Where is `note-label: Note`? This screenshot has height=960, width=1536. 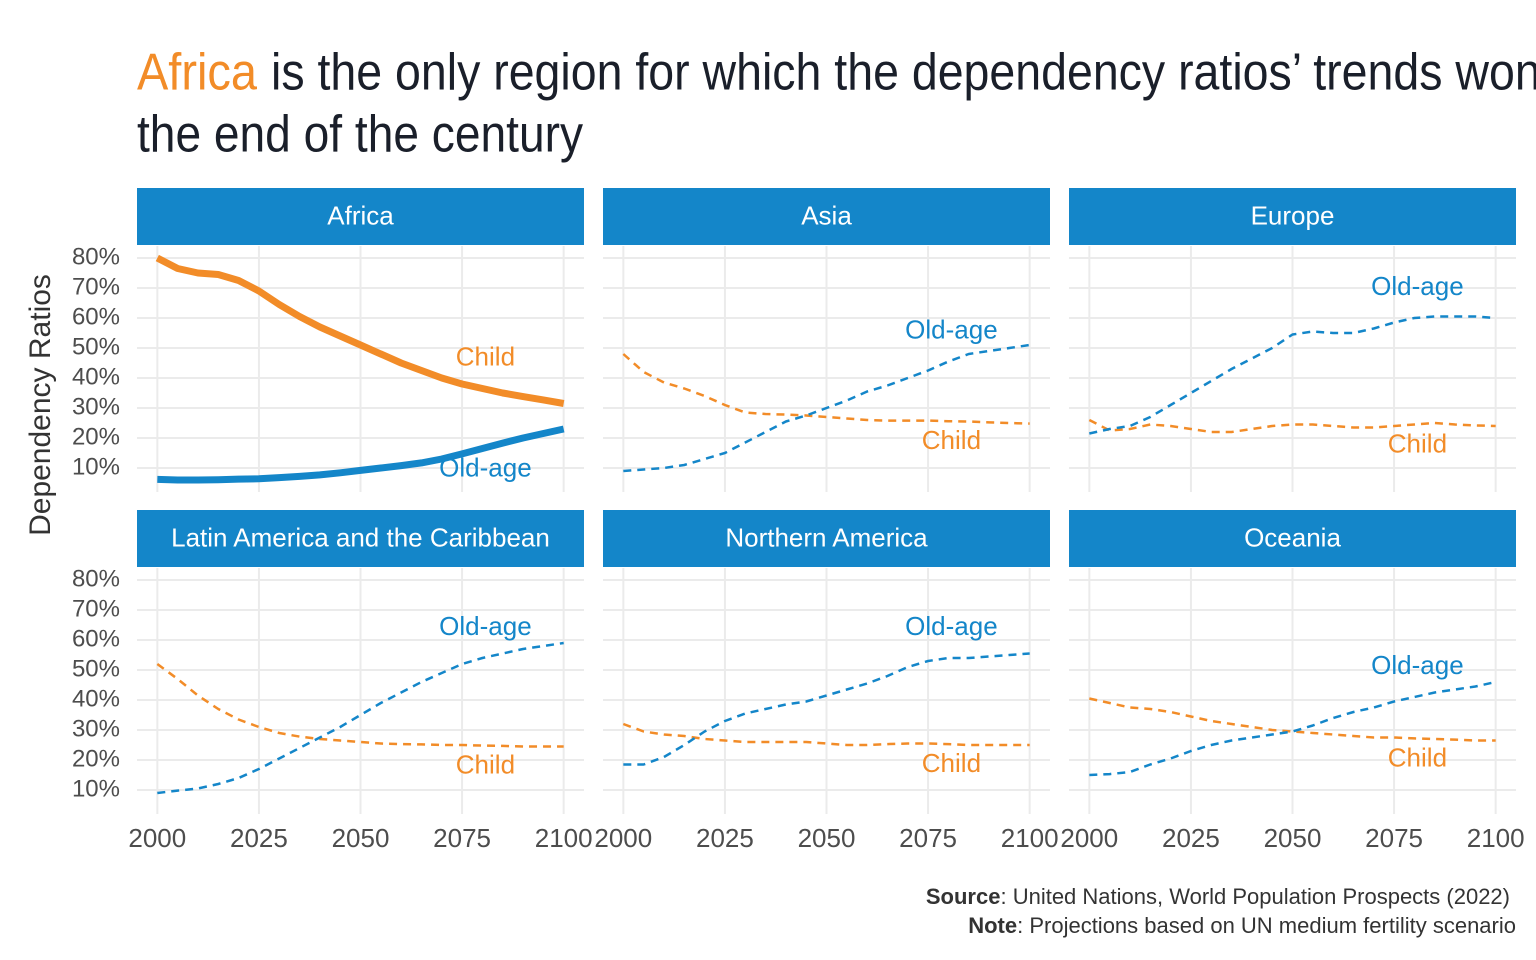
note-label: Note is located at coordinates (992, 925).